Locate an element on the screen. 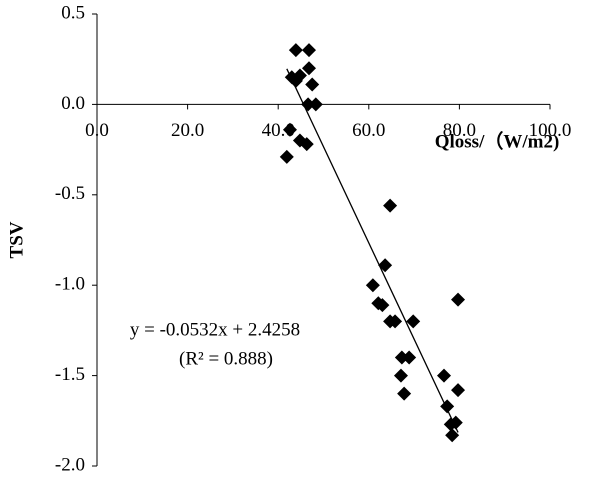  x-axis-title: Qloss/（W/m2) is located at coordinates (497, 140).